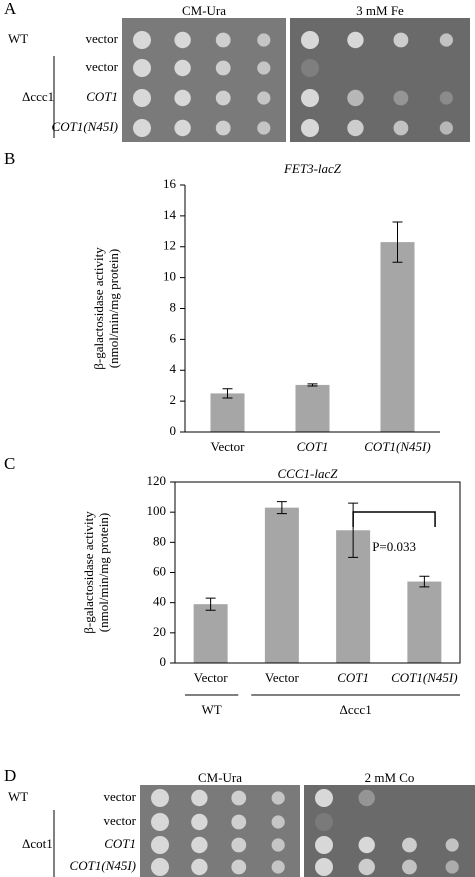 The image size is (475, 877). Describe the element at coordinates (308, 473) in the screenshot. I see `chart-title: CCC1-lacZ` at that location.